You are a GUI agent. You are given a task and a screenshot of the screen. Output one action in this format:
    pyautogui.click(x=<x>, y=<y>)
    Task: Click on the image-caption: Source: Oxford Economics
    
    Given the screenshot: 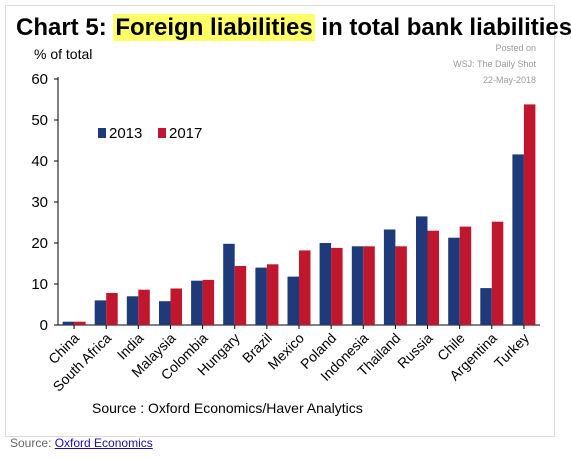 What is the action you would take?
    pyautogui.click(x=81, y=443)
    